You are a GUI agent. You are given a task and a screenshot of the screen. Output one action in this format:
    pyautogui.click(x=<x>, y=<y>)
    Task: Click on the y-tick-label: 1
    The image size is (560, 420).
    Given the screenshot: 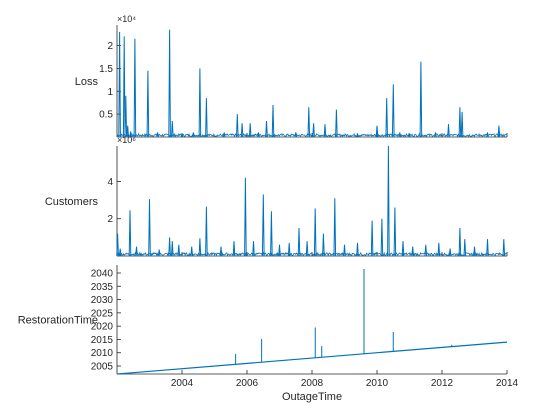 What is the action you would take?
    pyautogui.click(x=110, y=92)
    